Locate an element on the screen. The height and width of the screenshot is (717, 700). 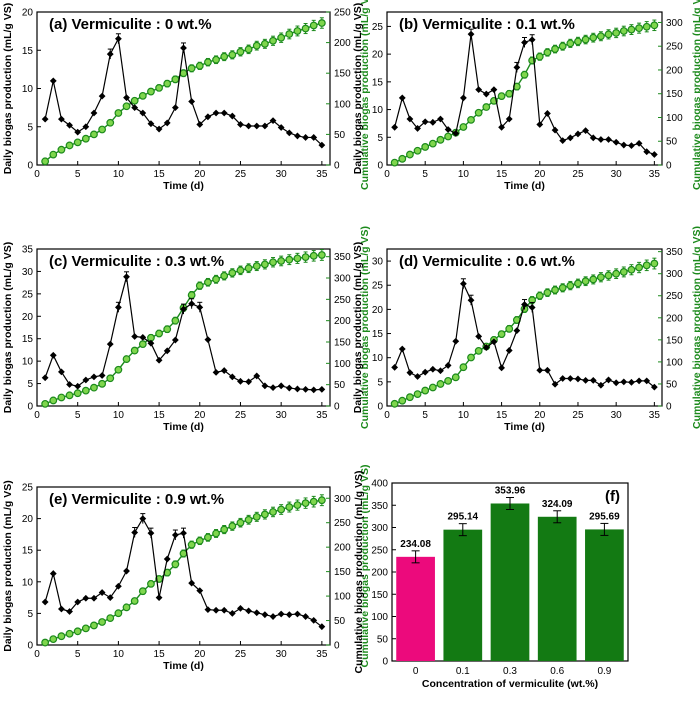
bar-value-label: 353.96 is located at coordinates (510, 490).